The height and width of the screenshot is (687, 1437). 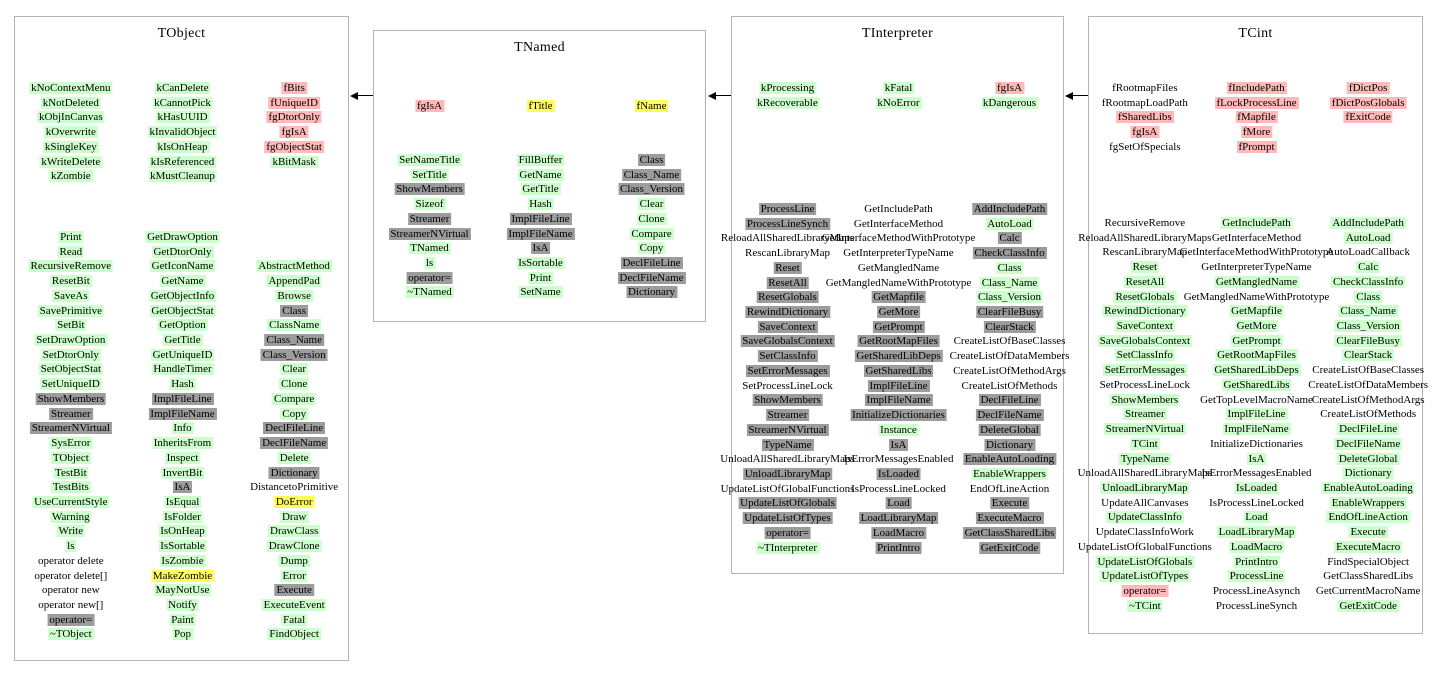 What do you see at coordinates (294, 146) in the screenshot?
I see `class-member: fgObjectStat` at bounding box center [294, 146].